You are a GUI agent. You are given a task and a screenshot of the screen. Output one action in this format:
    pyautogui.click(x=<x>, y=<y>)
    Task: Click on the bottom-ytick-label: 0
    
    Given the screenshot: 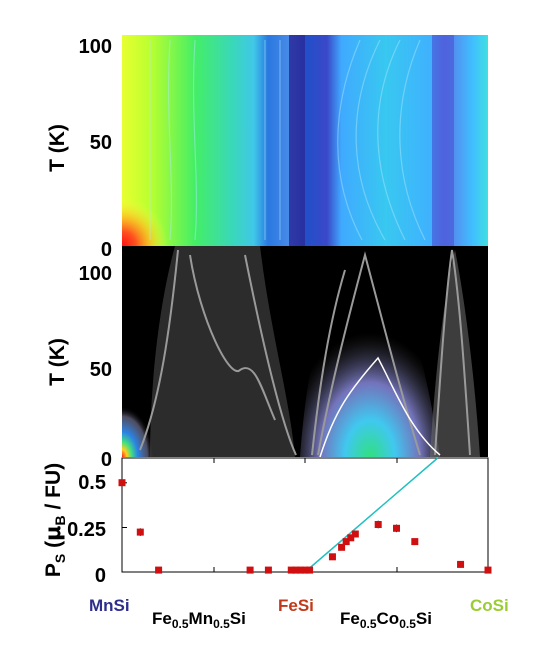 What is the action you would take?
    pyautogui.click(x=100, y=576)
    